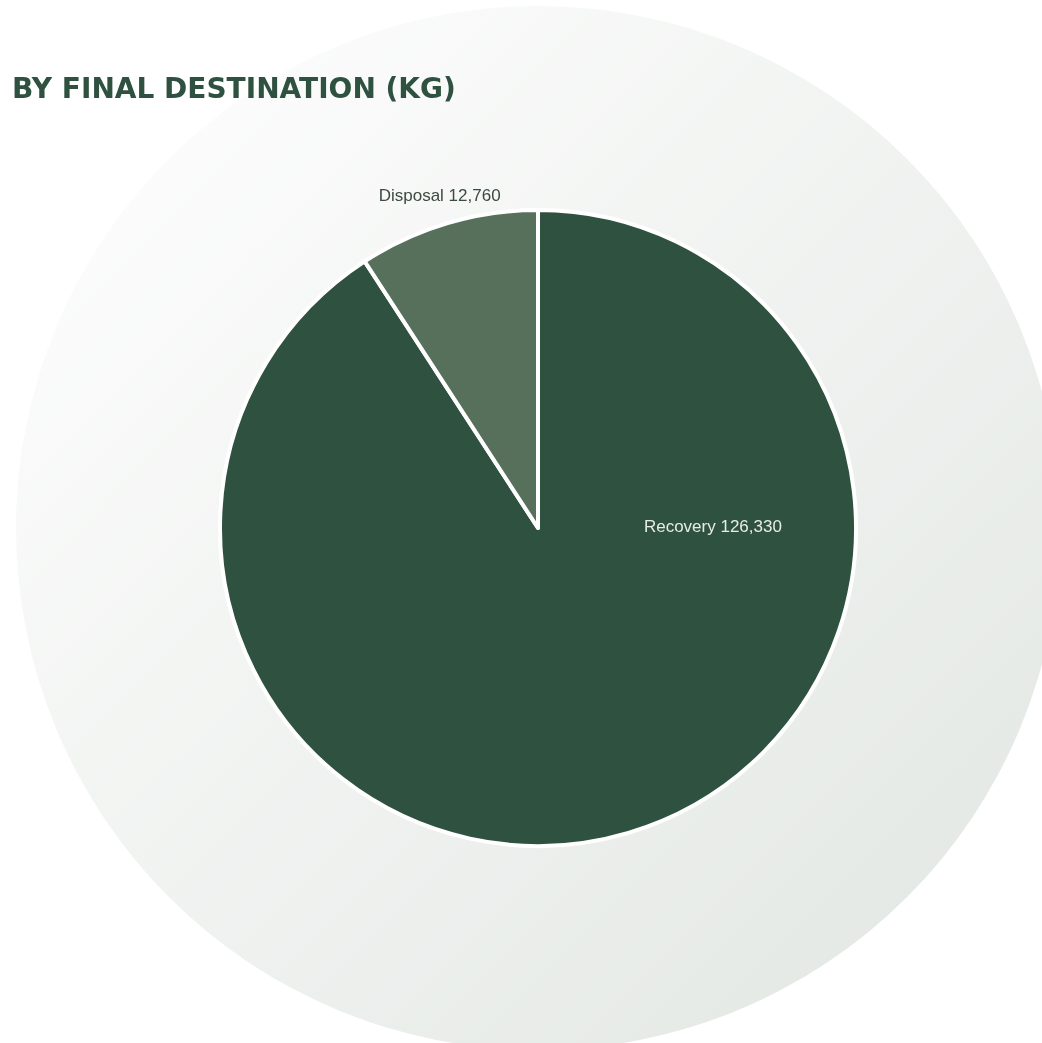 This screenshot has width=1042, height=1043. I want to click on slice-label: Disposal 12,760, so click(439, 195).